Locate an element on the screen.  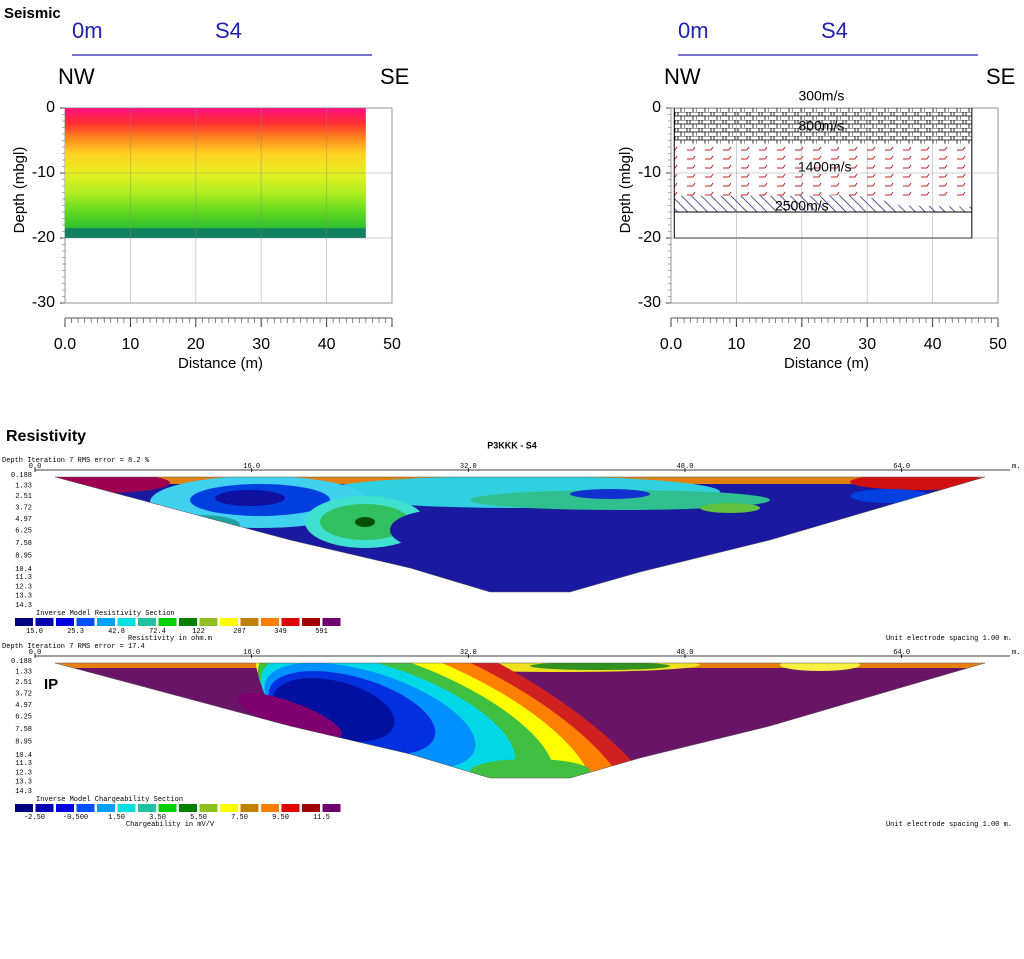
layer-label: 300m/s is located at coordinates (821, 96).